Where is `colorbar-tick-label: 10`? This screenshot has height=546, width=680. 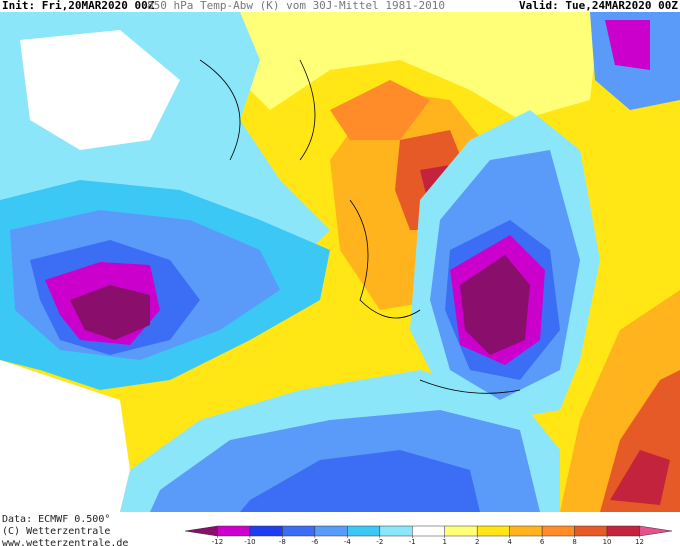 colorbar-tick-label: 10 is located at coordinates (607, 542).